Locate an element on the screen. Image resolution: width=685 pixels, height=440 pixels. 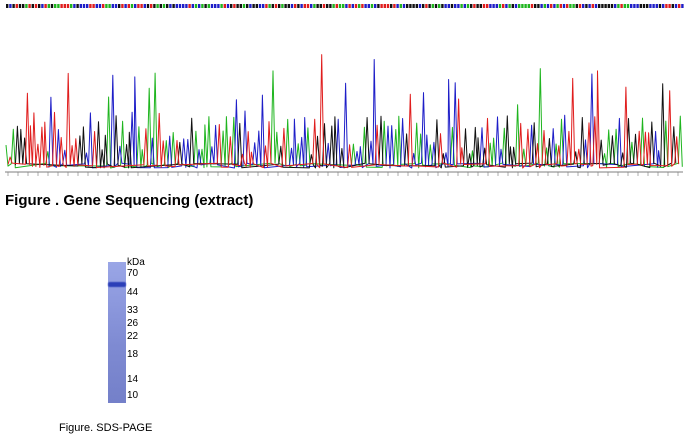
sds-page-gel: kDa 70 44 33 26 22 18 14 10 is located at coordinates (165, 333).